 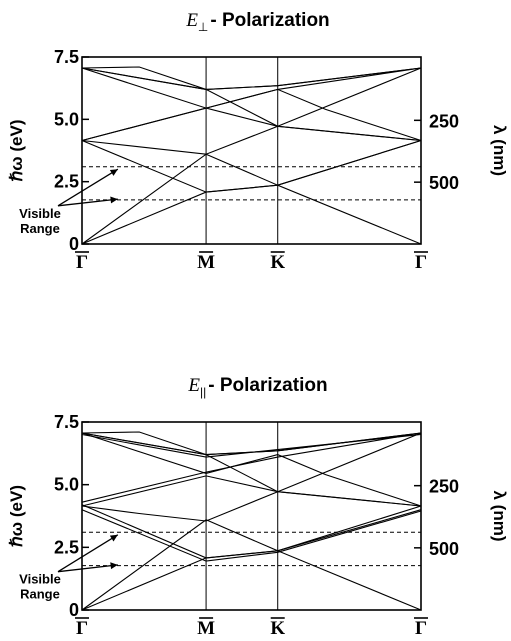 I want to click on chart-title: E⊥ - Polarization, so click(x=257, y=22).